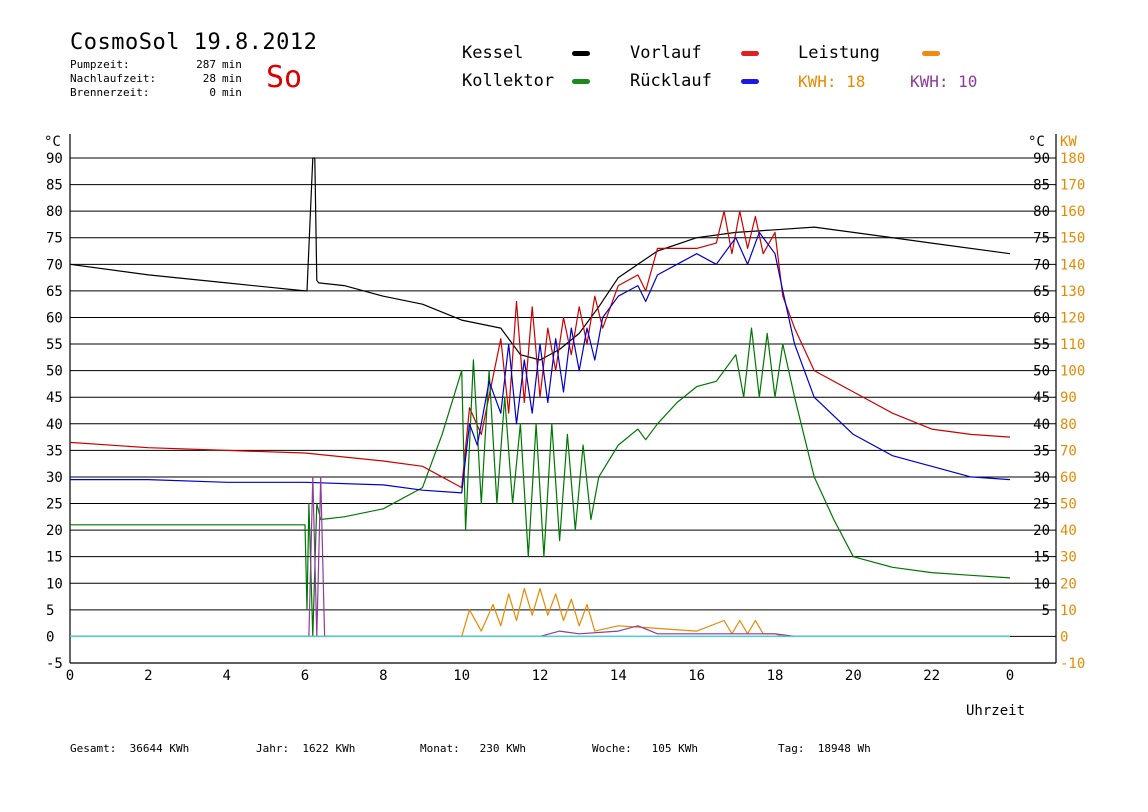 This screenshot has height=812, width=1148. I want to click on legend-ruecklauf-label: Rücklauf, so click(671, 81).